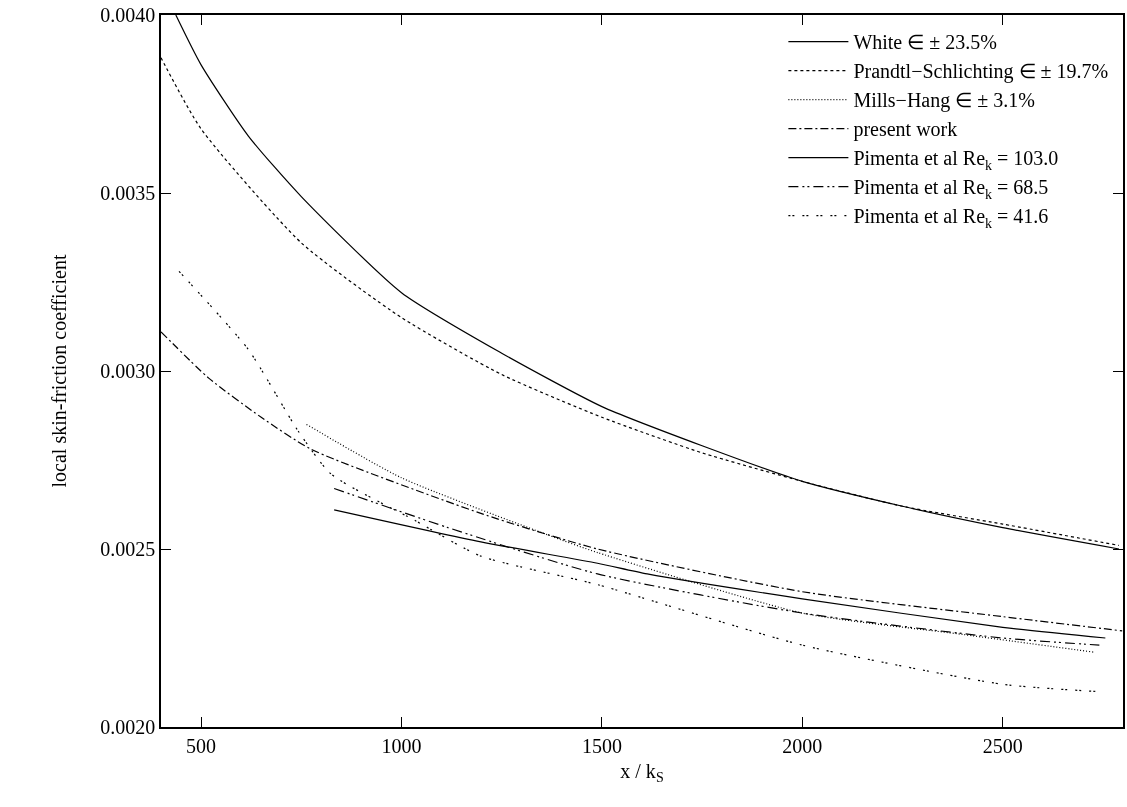  Describe the element at coordinates (802, 745) in the screenshot. I see `x-tick-label: 2000` at that location.